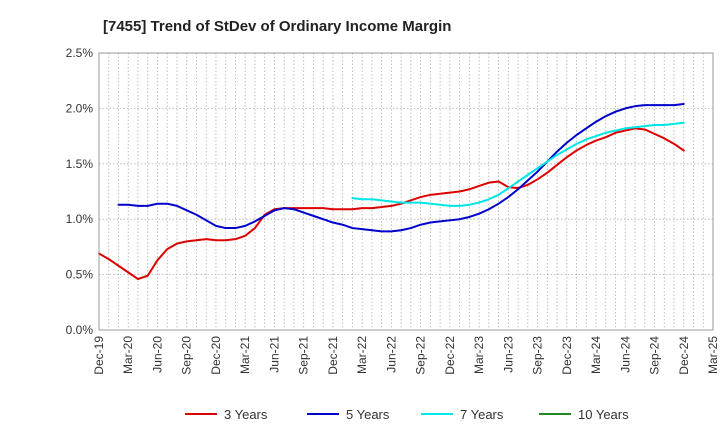 This screenshot has height=440, width=720. I want to click on x-tick-label: Sep-24, so click(655, 355).